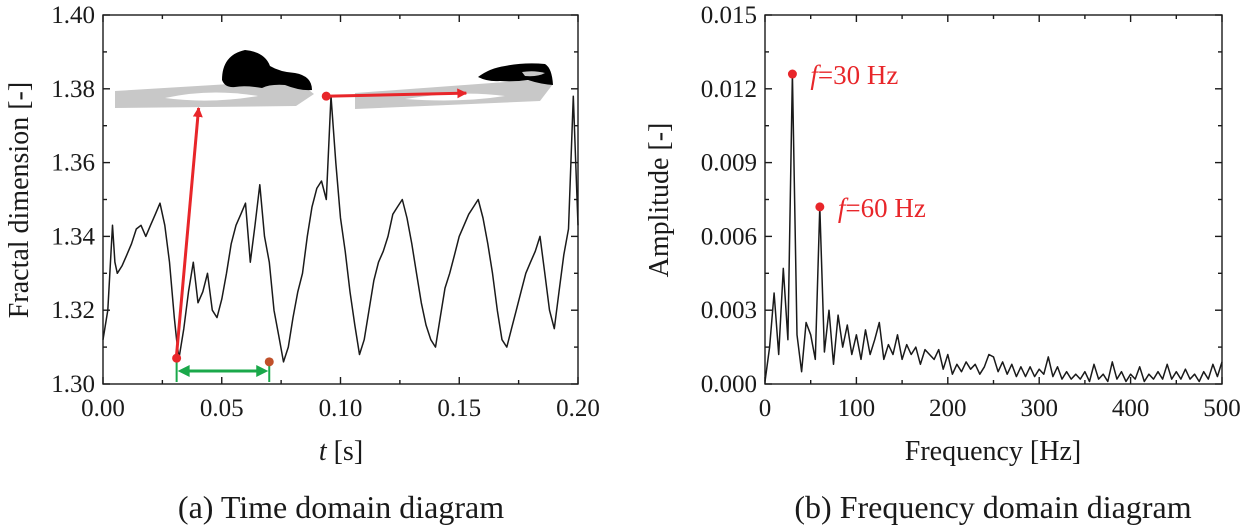 The height and width of the screenshot is (526, 1250). I want to click on time-domain-ytick-label: 1.40, so click(73, 15).